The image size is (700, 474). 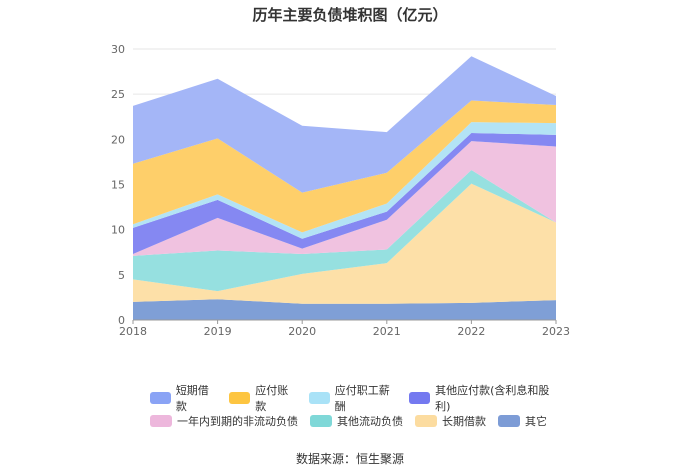 I want to click on legend-item-current-noncurrent: 一年内到期的非流动负债, so click(x=224, y=421).